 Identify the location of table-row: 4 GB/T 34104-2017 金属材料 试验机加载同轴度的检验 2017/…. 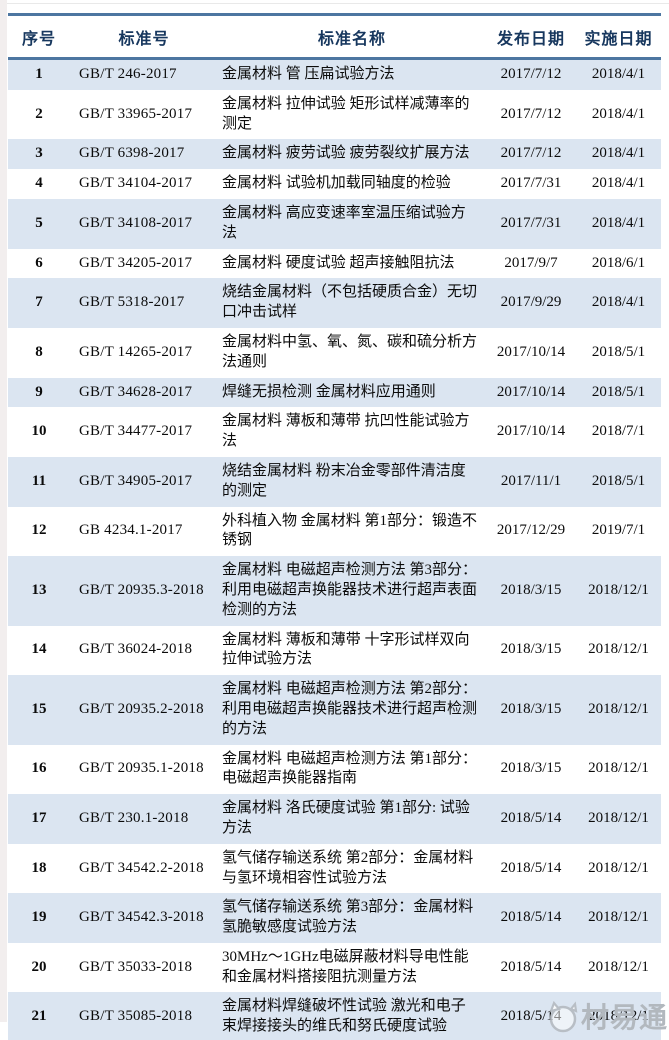
(334, 184).